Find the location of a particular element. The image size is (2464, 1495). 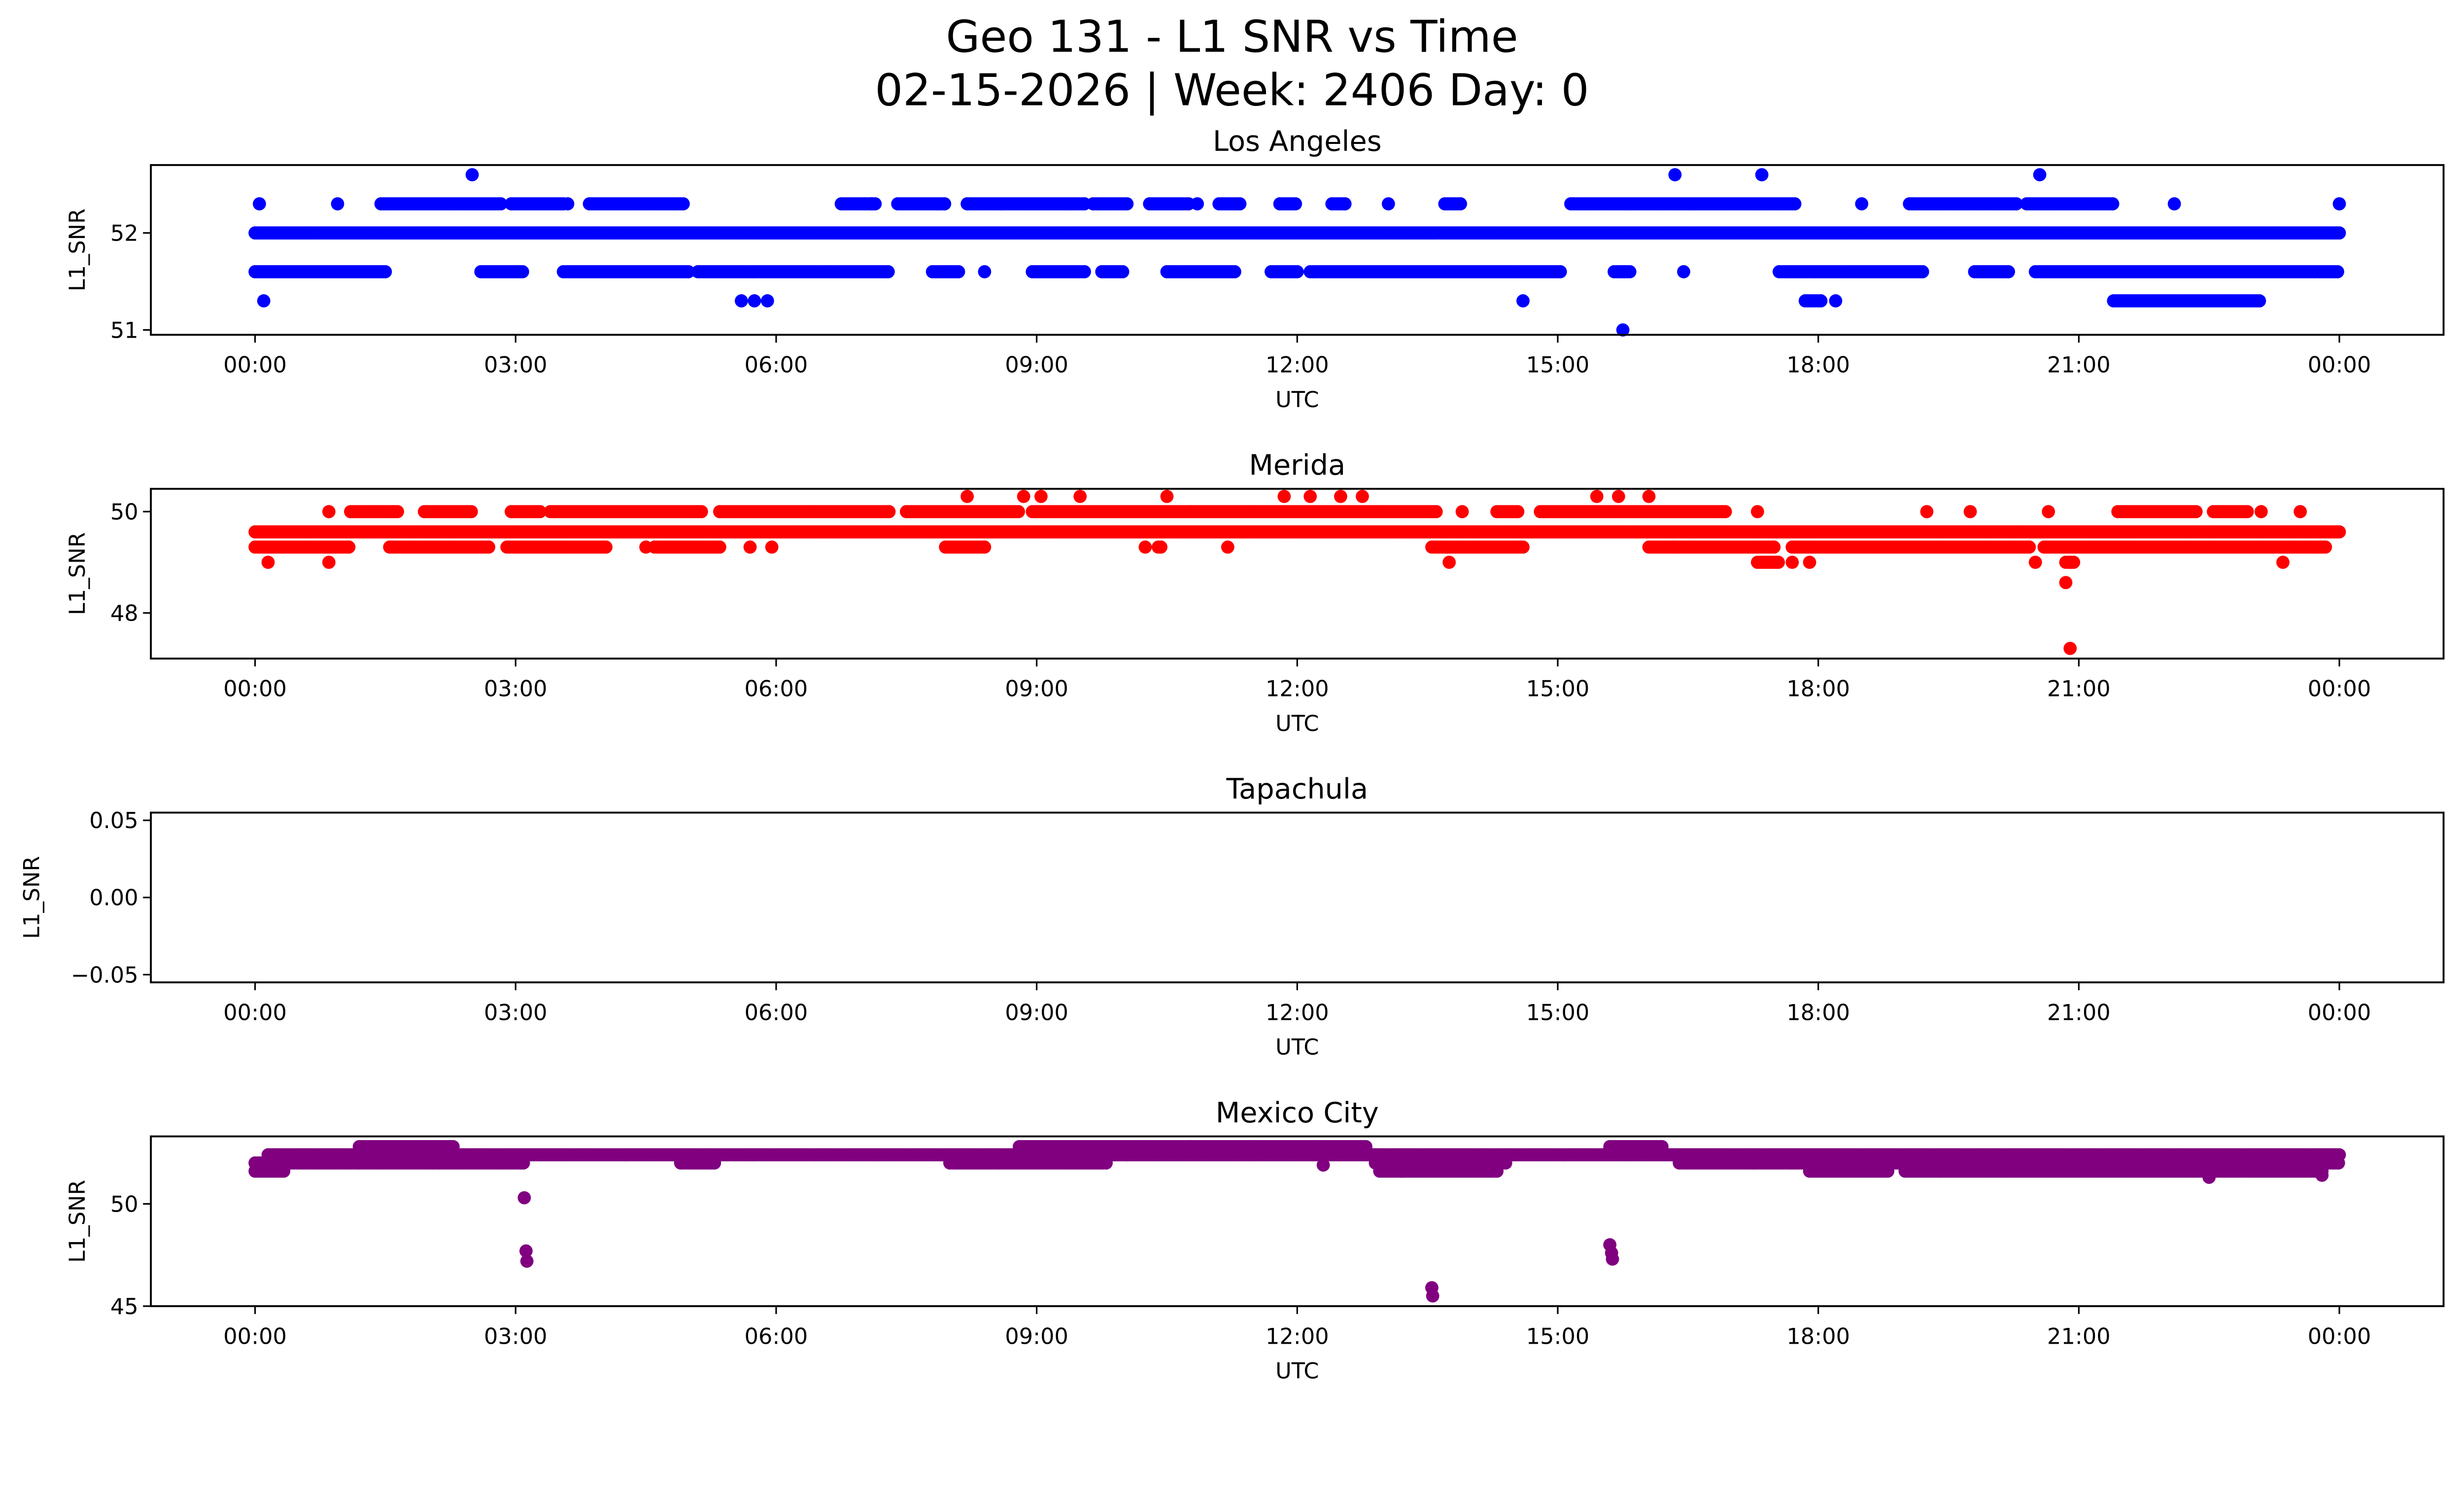

y-tick-label: −0.05 is located at coordinates (104, 975).